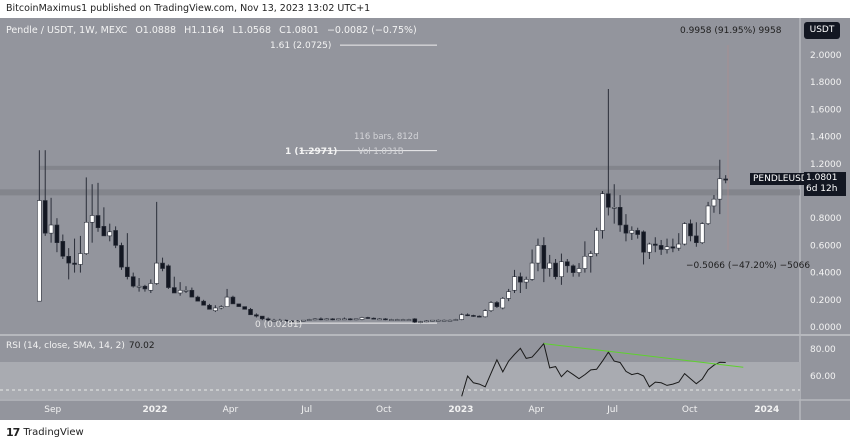 The image size is (850, 442). I want to click on rsi-band, so click(400, 380).